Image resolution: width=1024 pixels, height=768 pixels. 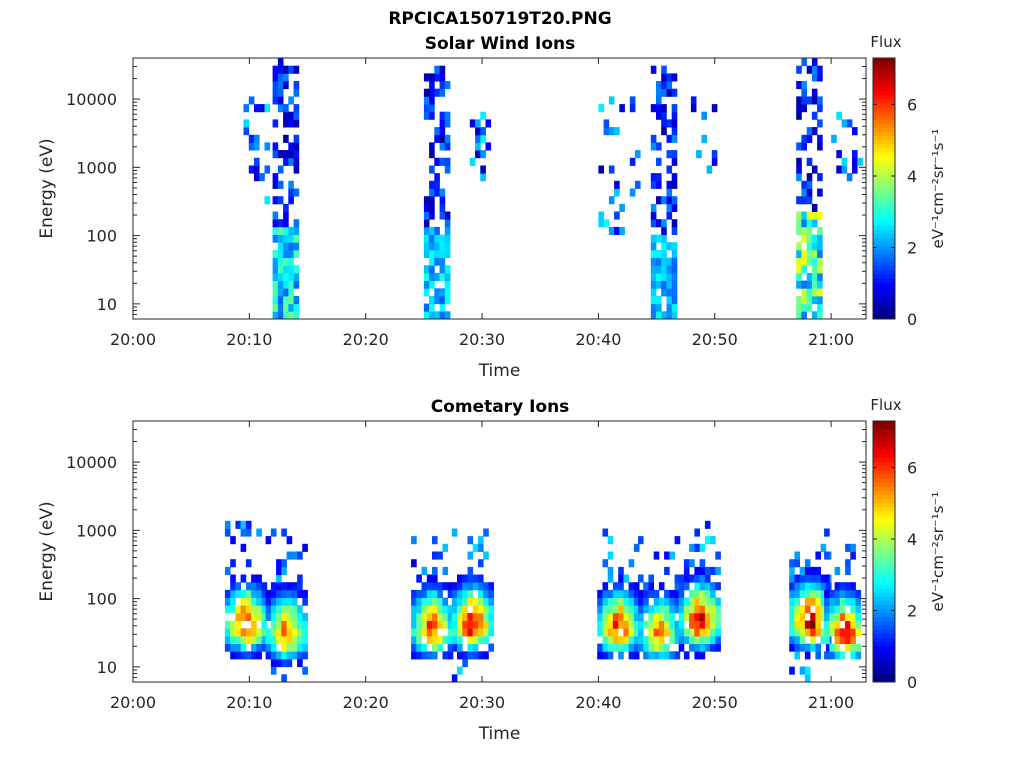 I want to click on x-axis-label: Time, so click(x=499, y=734).